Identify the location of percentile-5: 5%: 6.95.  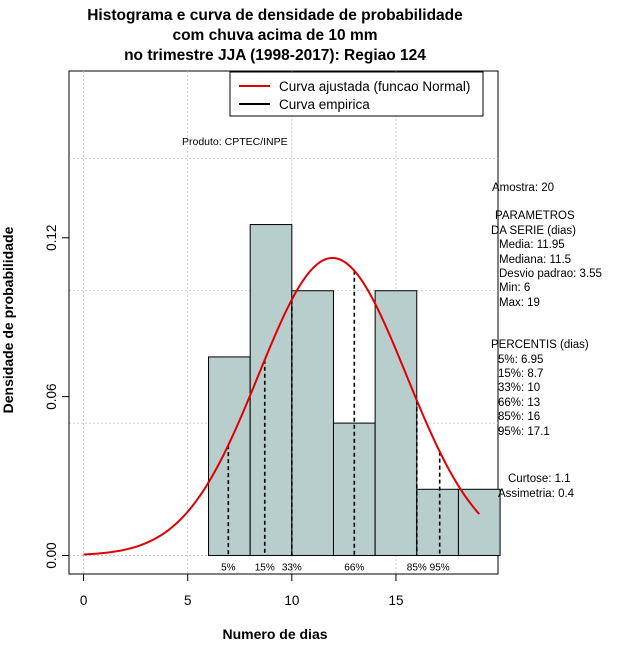
(521, 359).